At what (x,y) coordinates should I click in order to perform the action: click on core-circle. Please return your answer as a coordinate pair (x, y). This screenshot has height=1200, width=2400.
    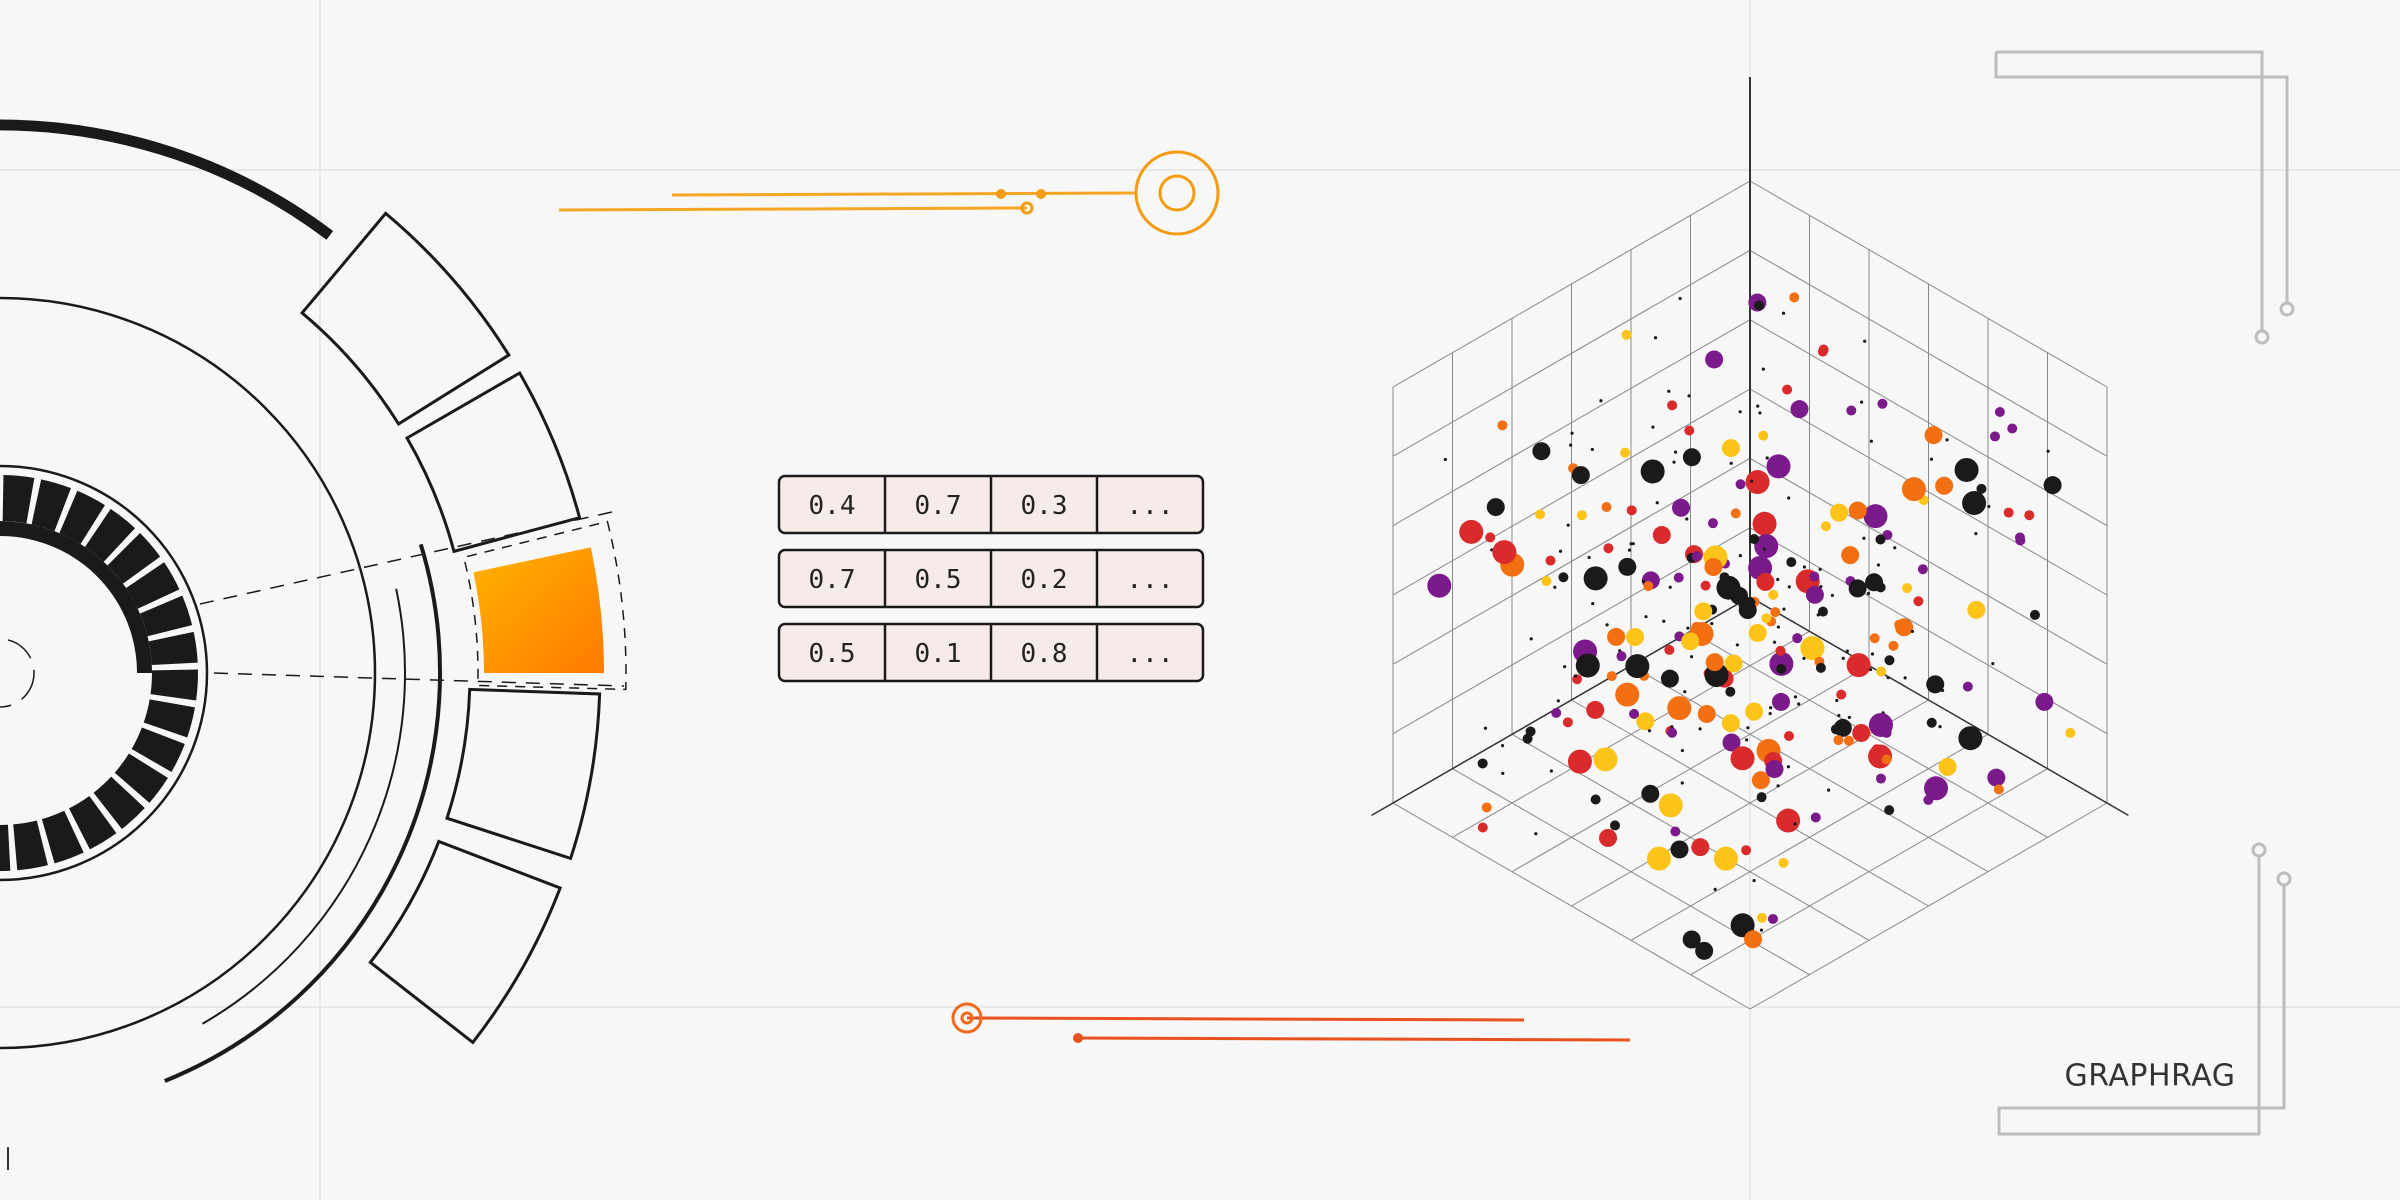
    Looking at the image, I should click on (17, 673).